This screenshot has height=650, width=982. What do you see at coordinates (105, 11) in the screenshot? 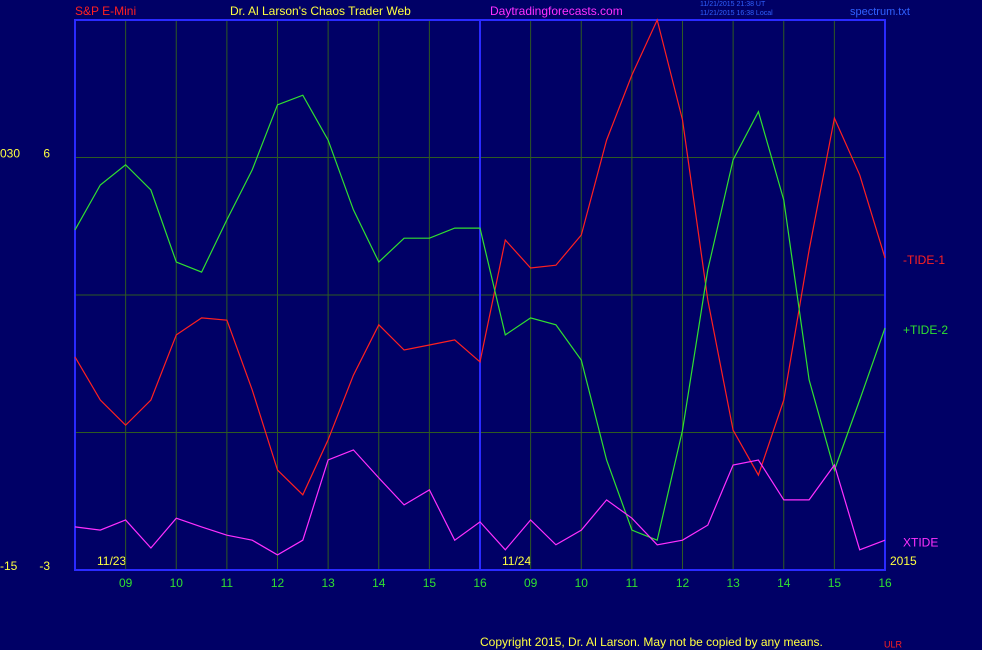
I see `instrument: S&P E-Mini` at bounding box center [105, 11].